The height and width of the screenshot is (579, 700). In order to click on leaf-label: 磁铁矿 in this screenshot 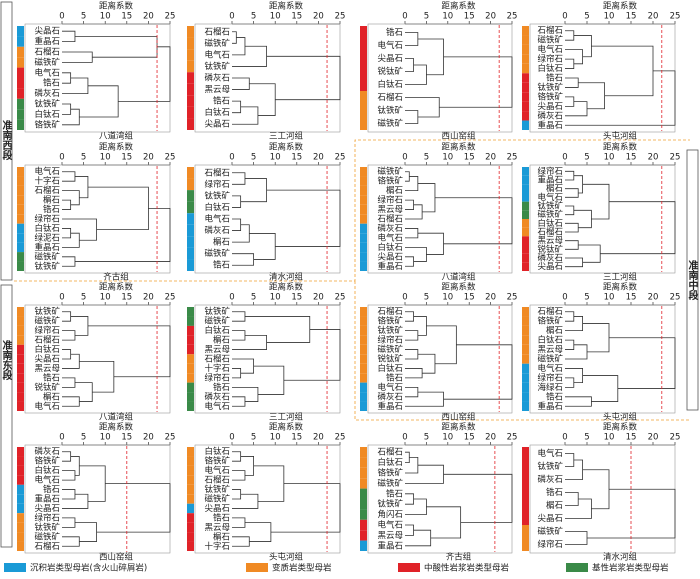, I will do `click(217, 43)`.